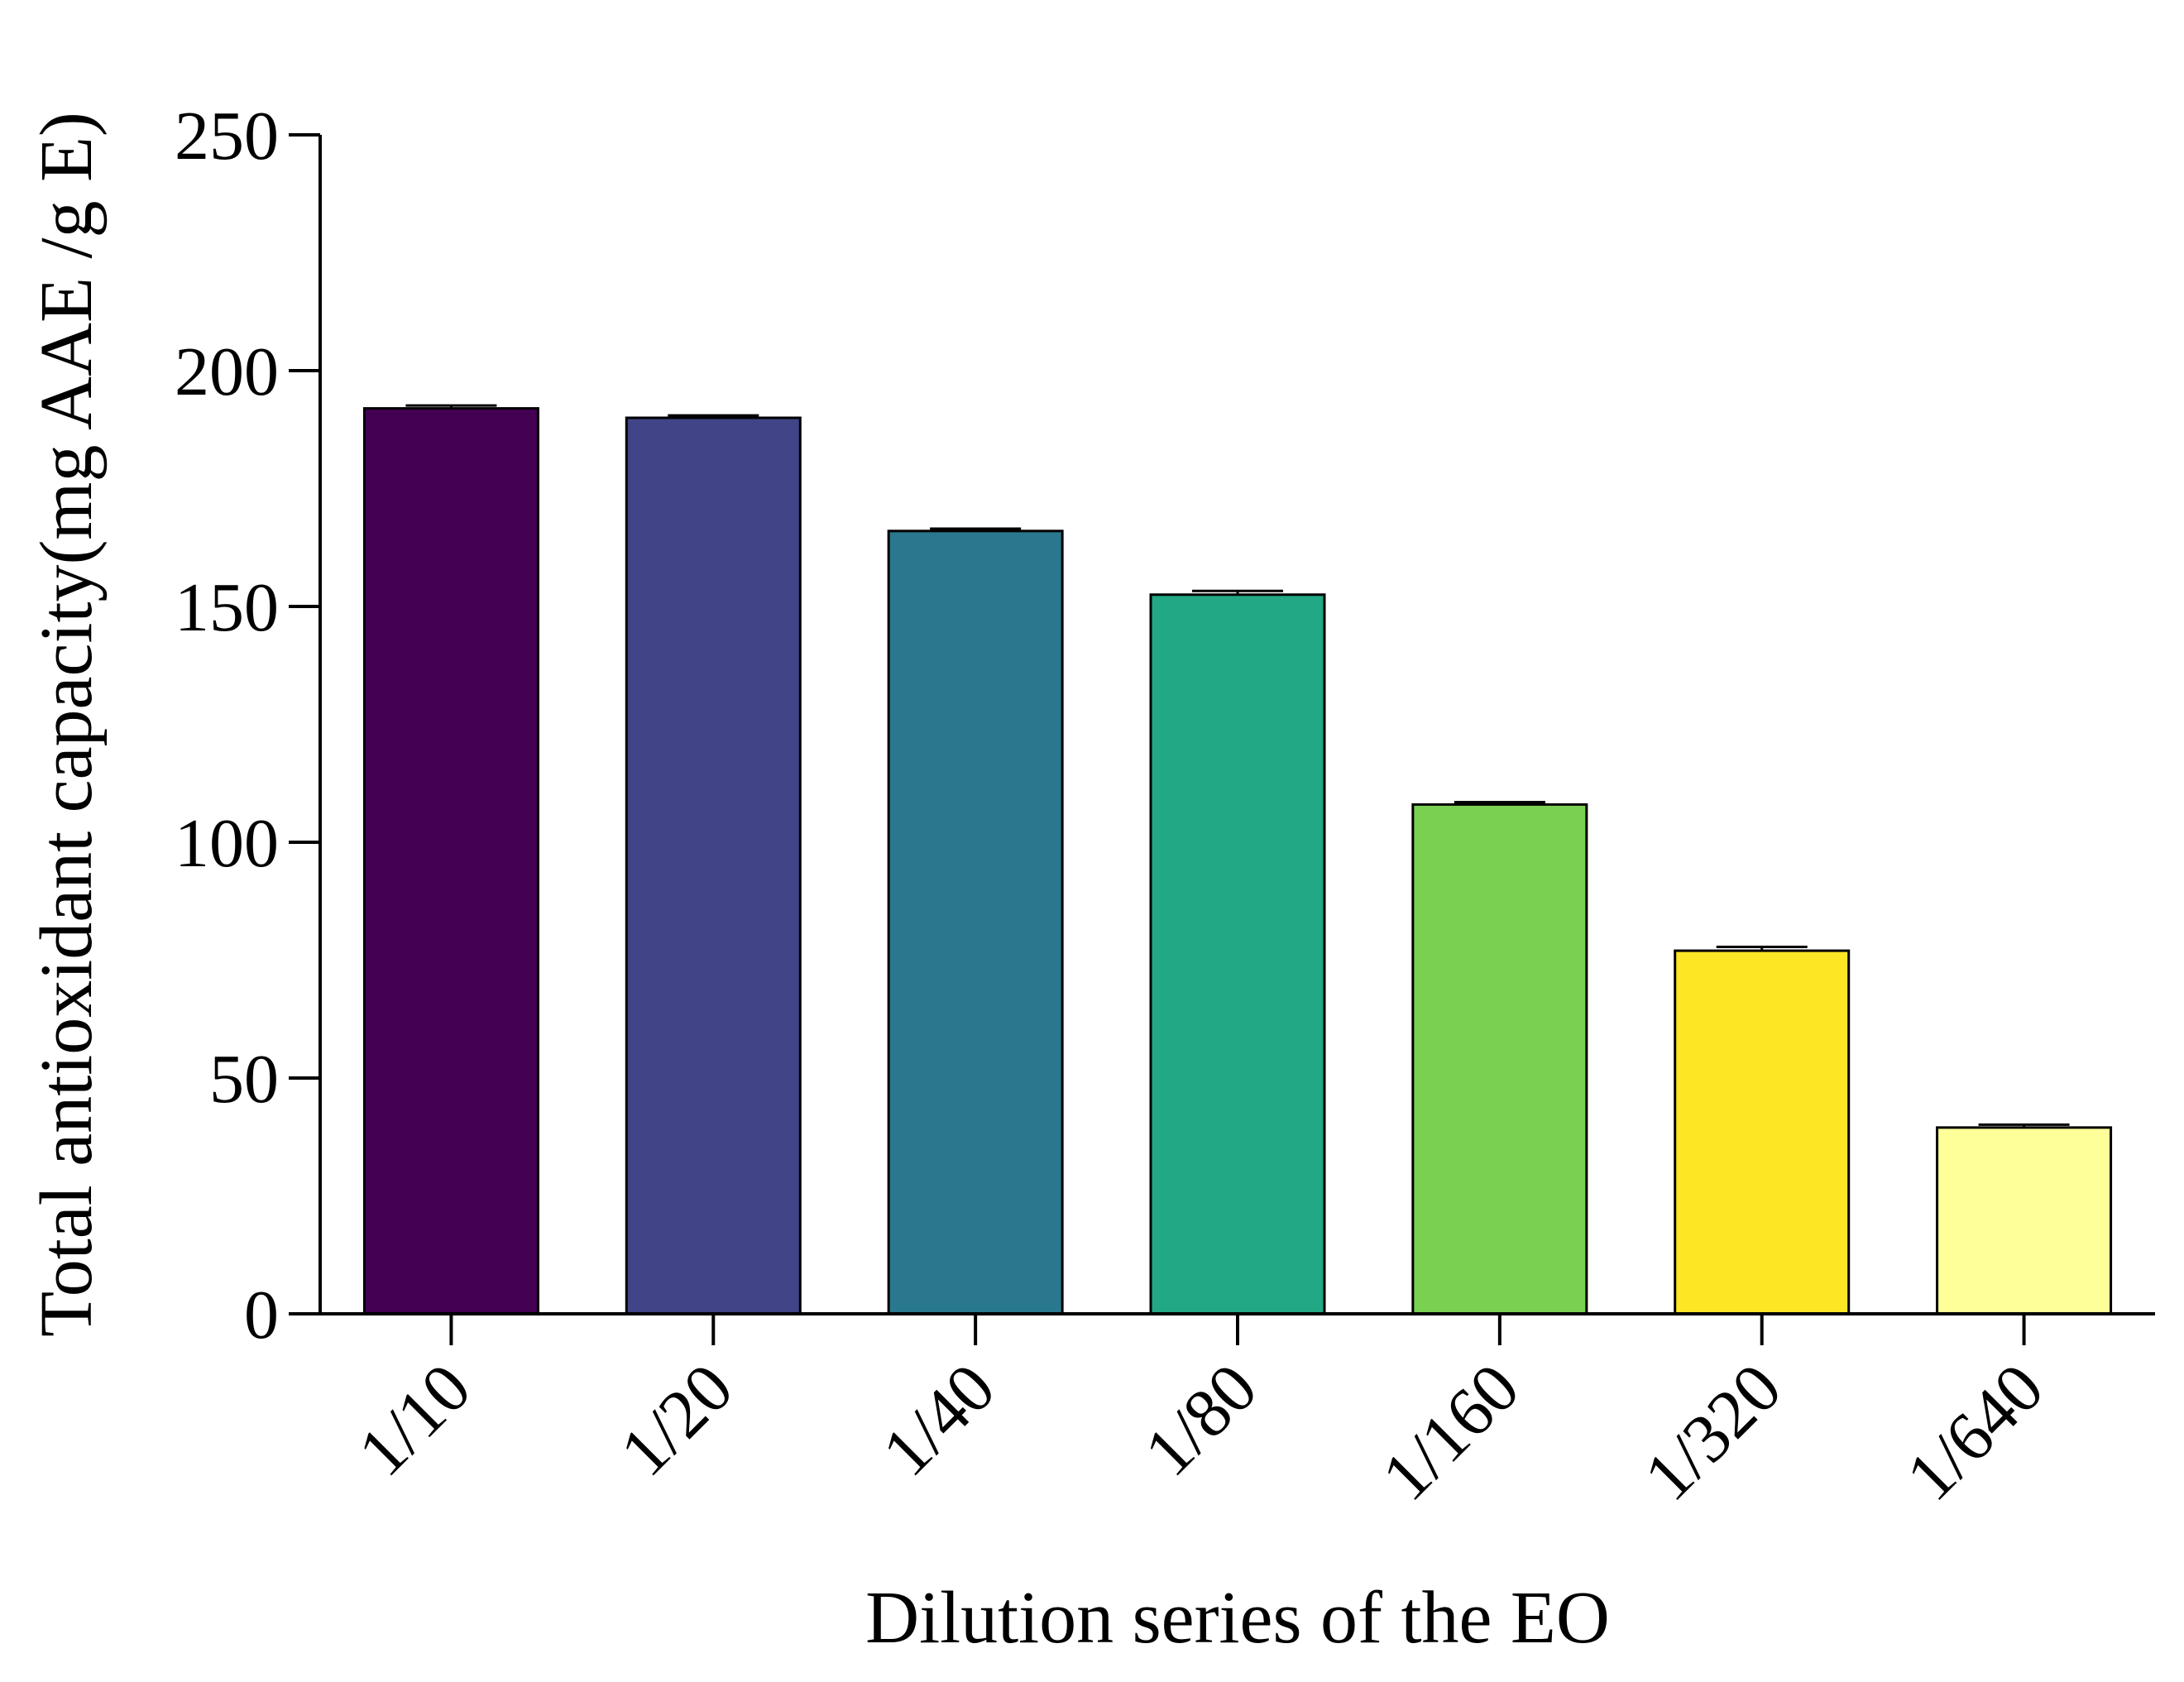  I want to click on y-axis-title: Total antioxidant capacity(mg AAE /g E), so click(67, 724).